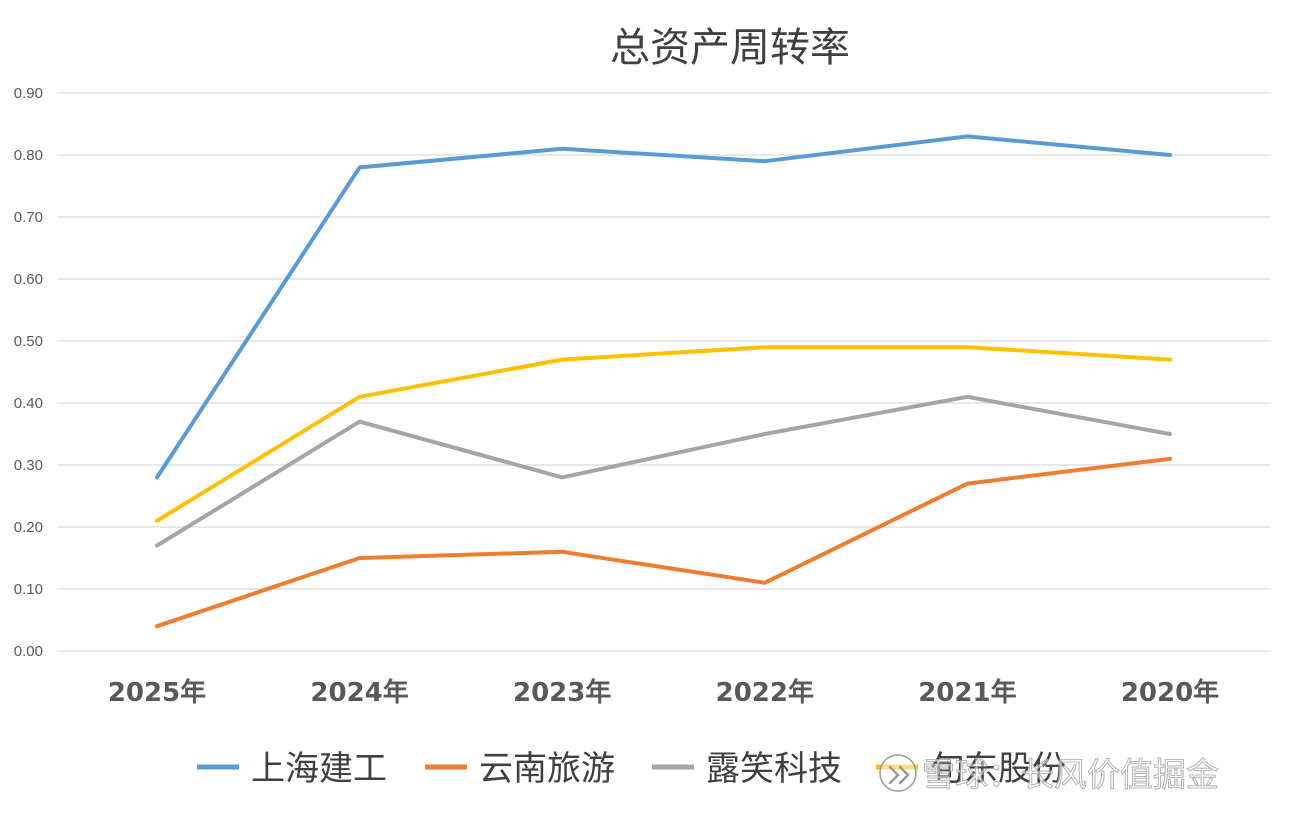 Image resolution: width=1293 pixels, height=815 pixels. Describe the element at coordinates (998, 769) in the screenshot. I see `legend-label: 旬东股份` at that location.